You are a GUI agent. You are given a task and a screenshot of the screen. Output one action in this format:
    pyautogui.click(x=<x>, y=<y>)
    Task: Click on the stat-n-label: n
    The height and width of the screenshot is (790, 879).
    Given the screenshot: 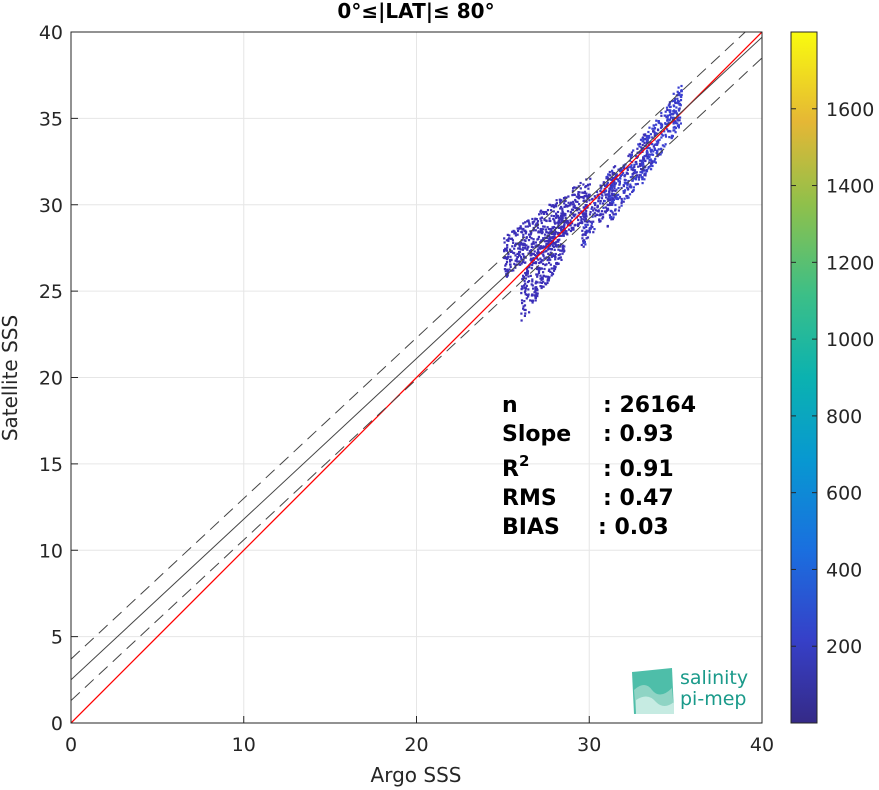 What is the action you would take?
    pyautogui.click(x=510, y=405)
    